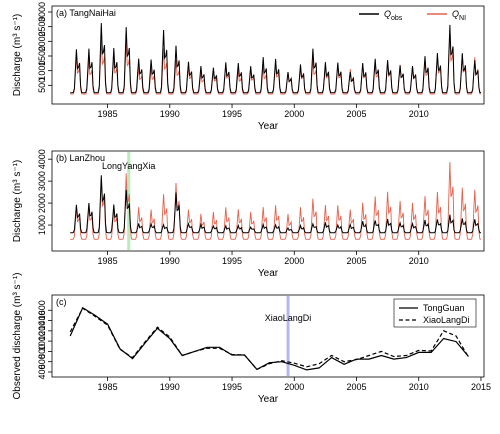  What do you see at coordinates (268, 273) in the screenshot?
I see `panel-b-xlabel: Year` at bounding box center [268, 273].